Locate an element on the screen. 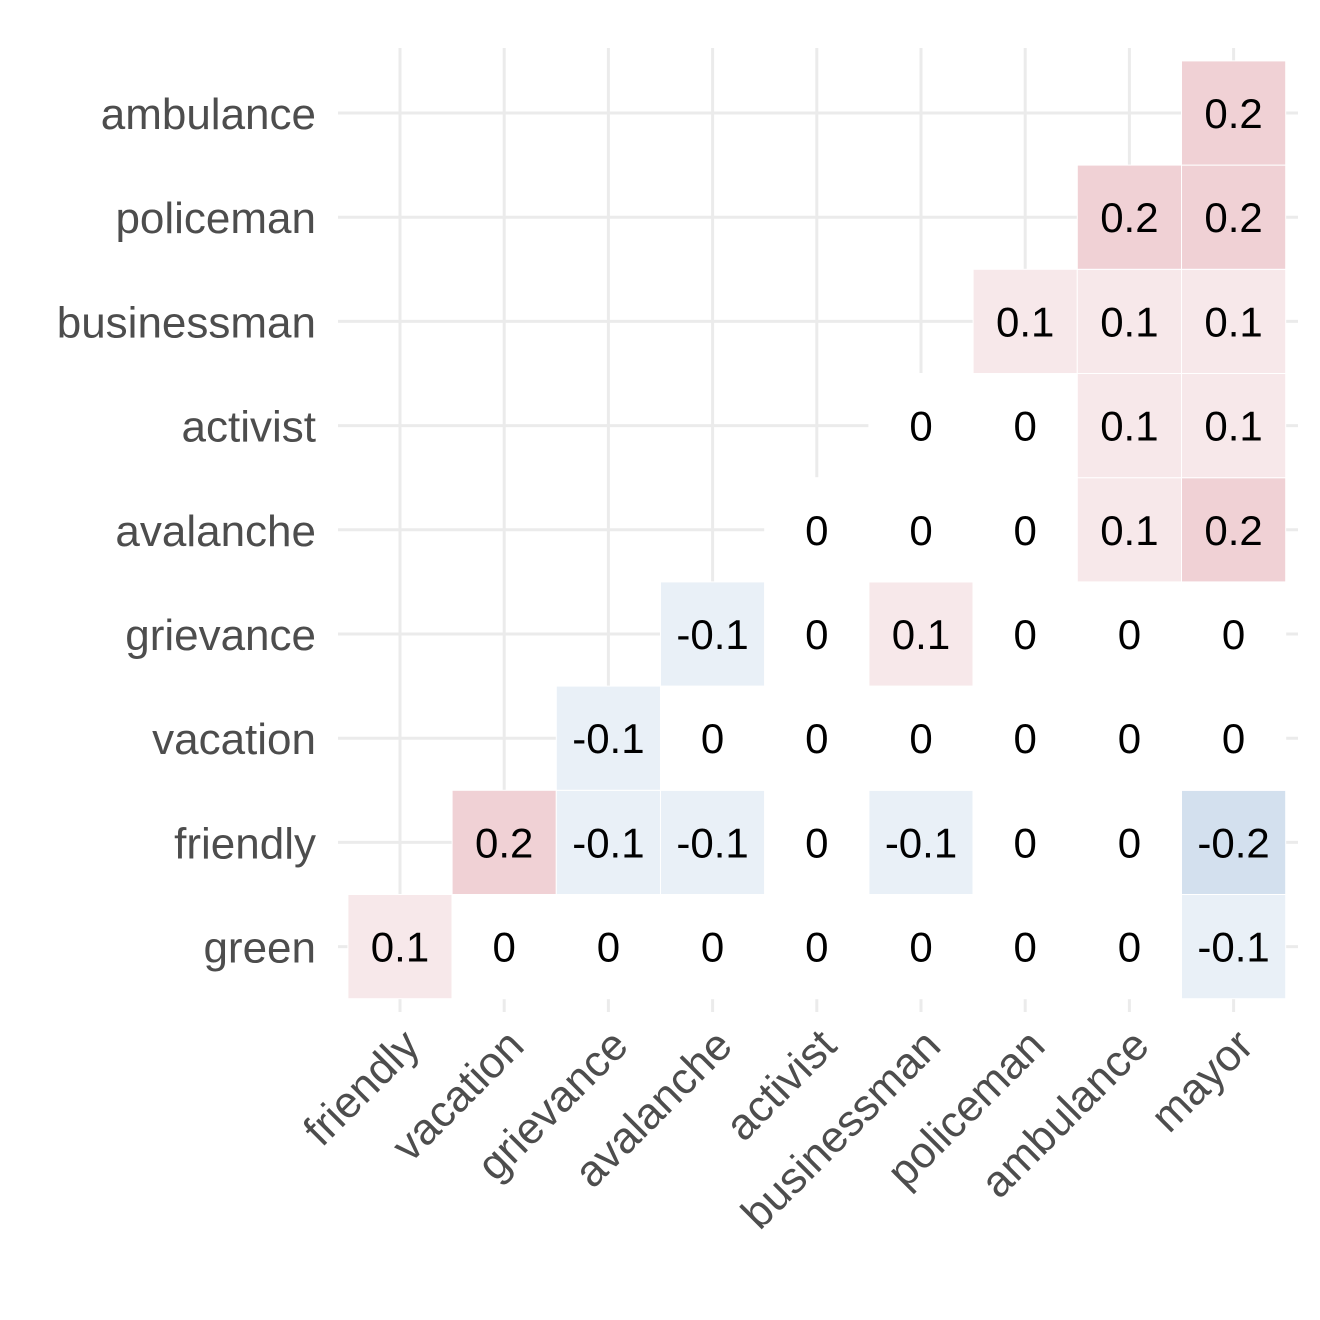 The width and height of the screenshot is (1320, 1320). heatmap-cell-policeman-mayor is located at coordinates (1234, 217).